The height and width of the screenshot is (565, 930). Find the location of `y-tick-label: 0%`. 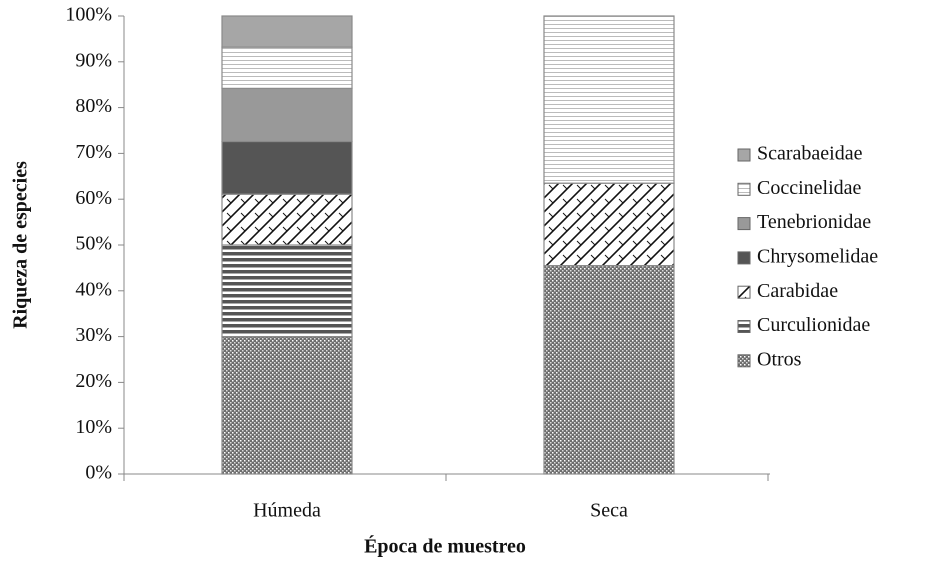

y-tick-label: 0% is located at coordinates (98, 473).